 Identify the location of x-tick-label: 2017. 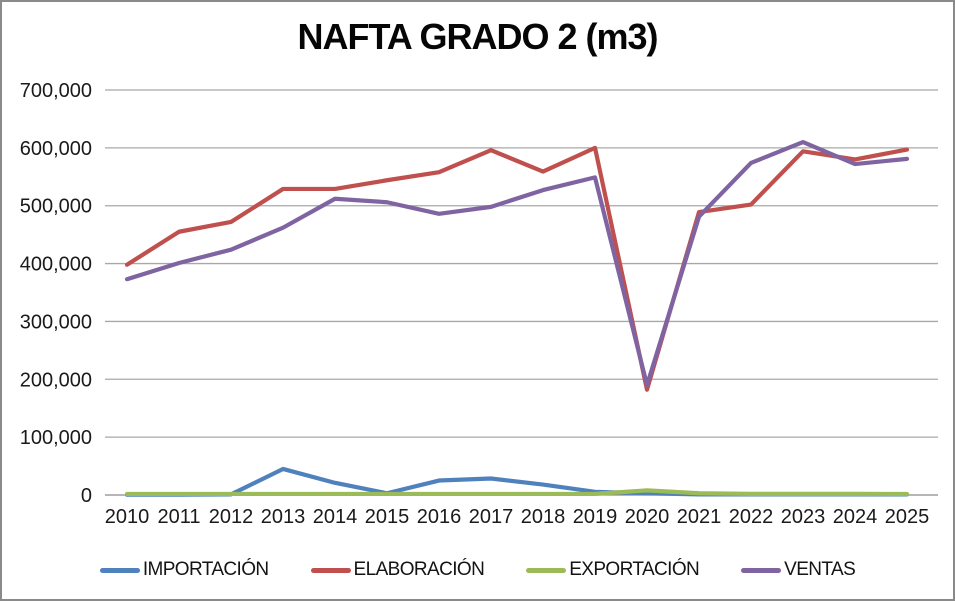
(491, 517).